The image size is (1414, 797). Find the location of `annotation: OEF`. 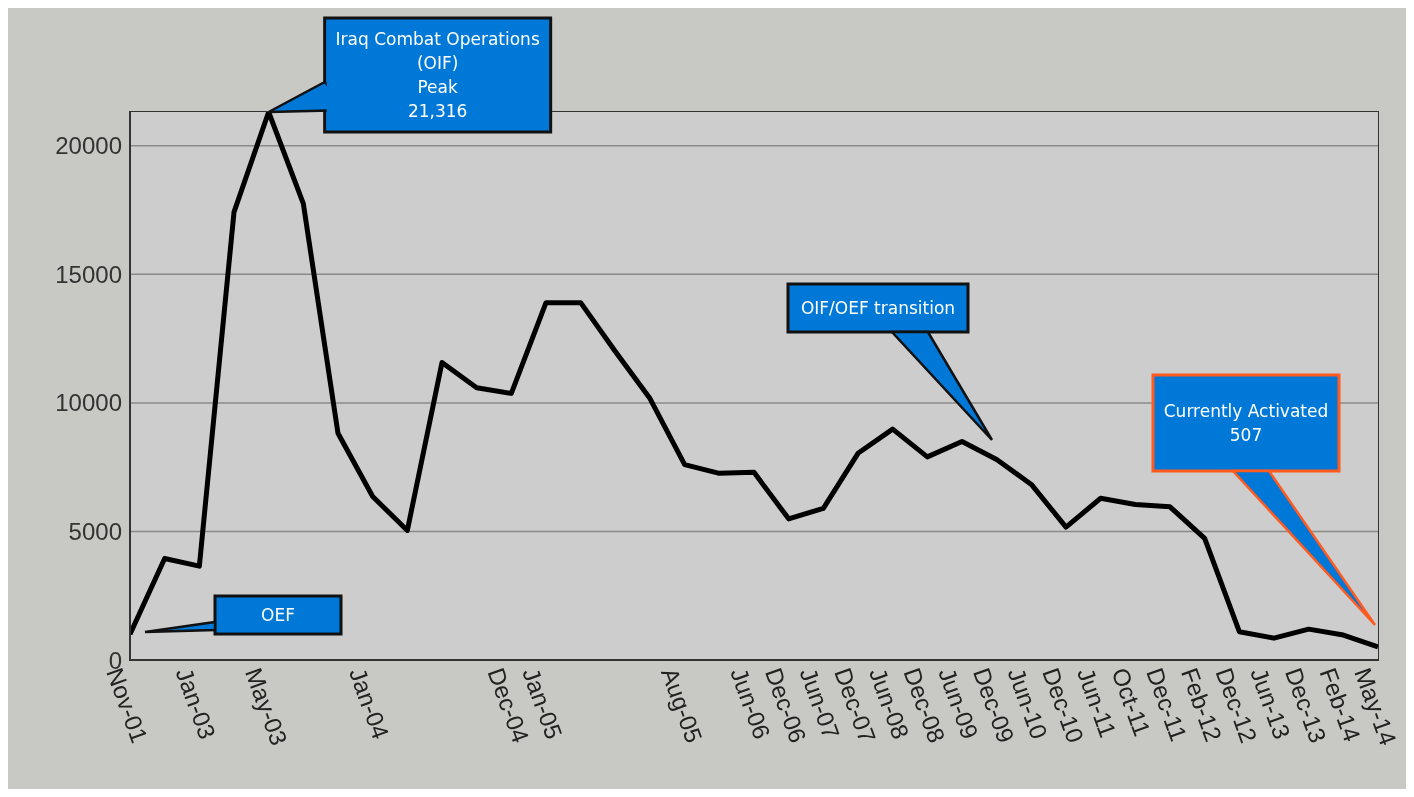

annotation: OEF is located at coordinates (278, 615).